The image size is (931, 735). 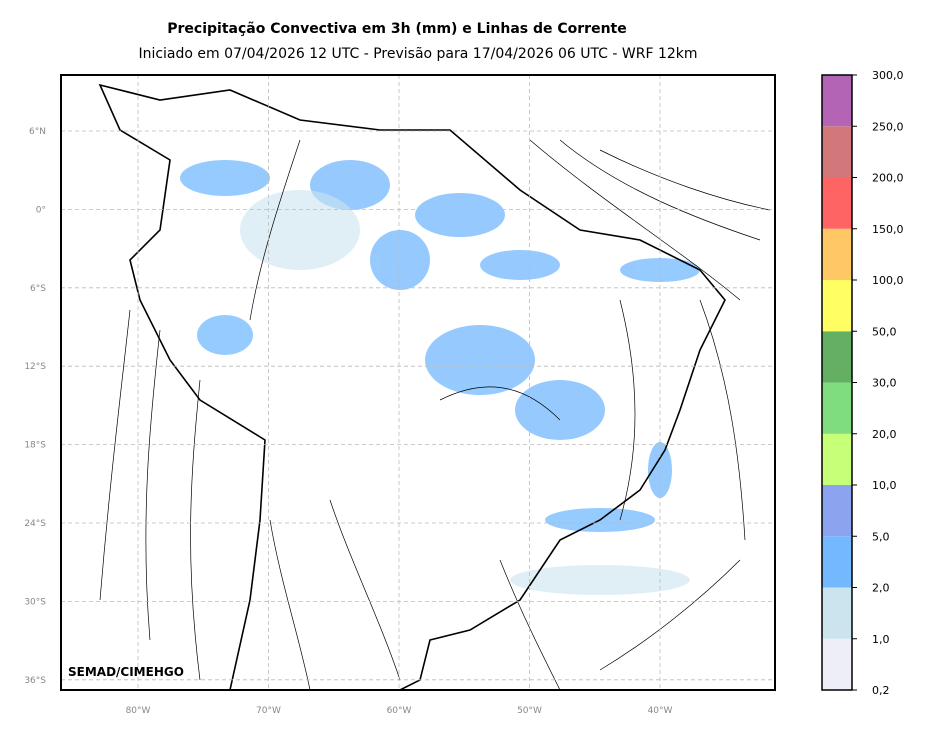 What do you see at coordinates (41, 210) in the screenshot?
I see `lat-label: 0°` at bounding box center [41, 210].